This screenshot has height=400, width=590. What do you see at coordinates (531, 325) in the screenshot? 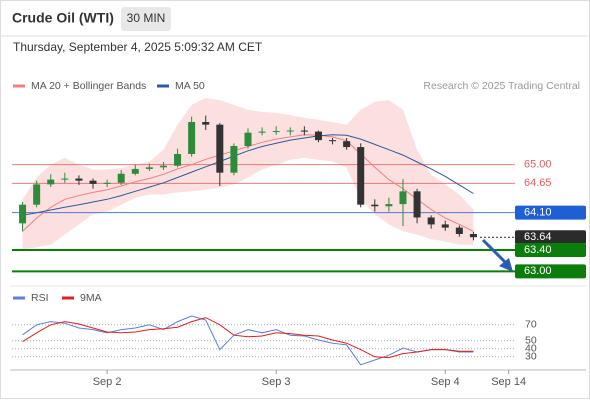
I see `y-tick-label: 70` at bounding box center [531, 325].